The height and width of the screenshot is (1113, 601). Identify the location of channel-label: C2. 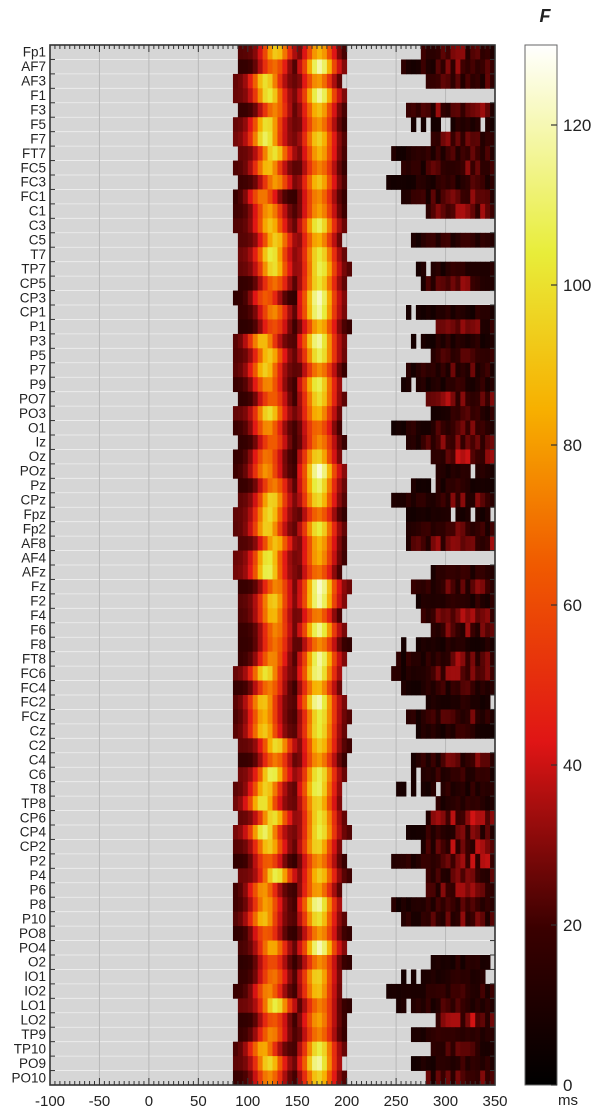
(37, 745).